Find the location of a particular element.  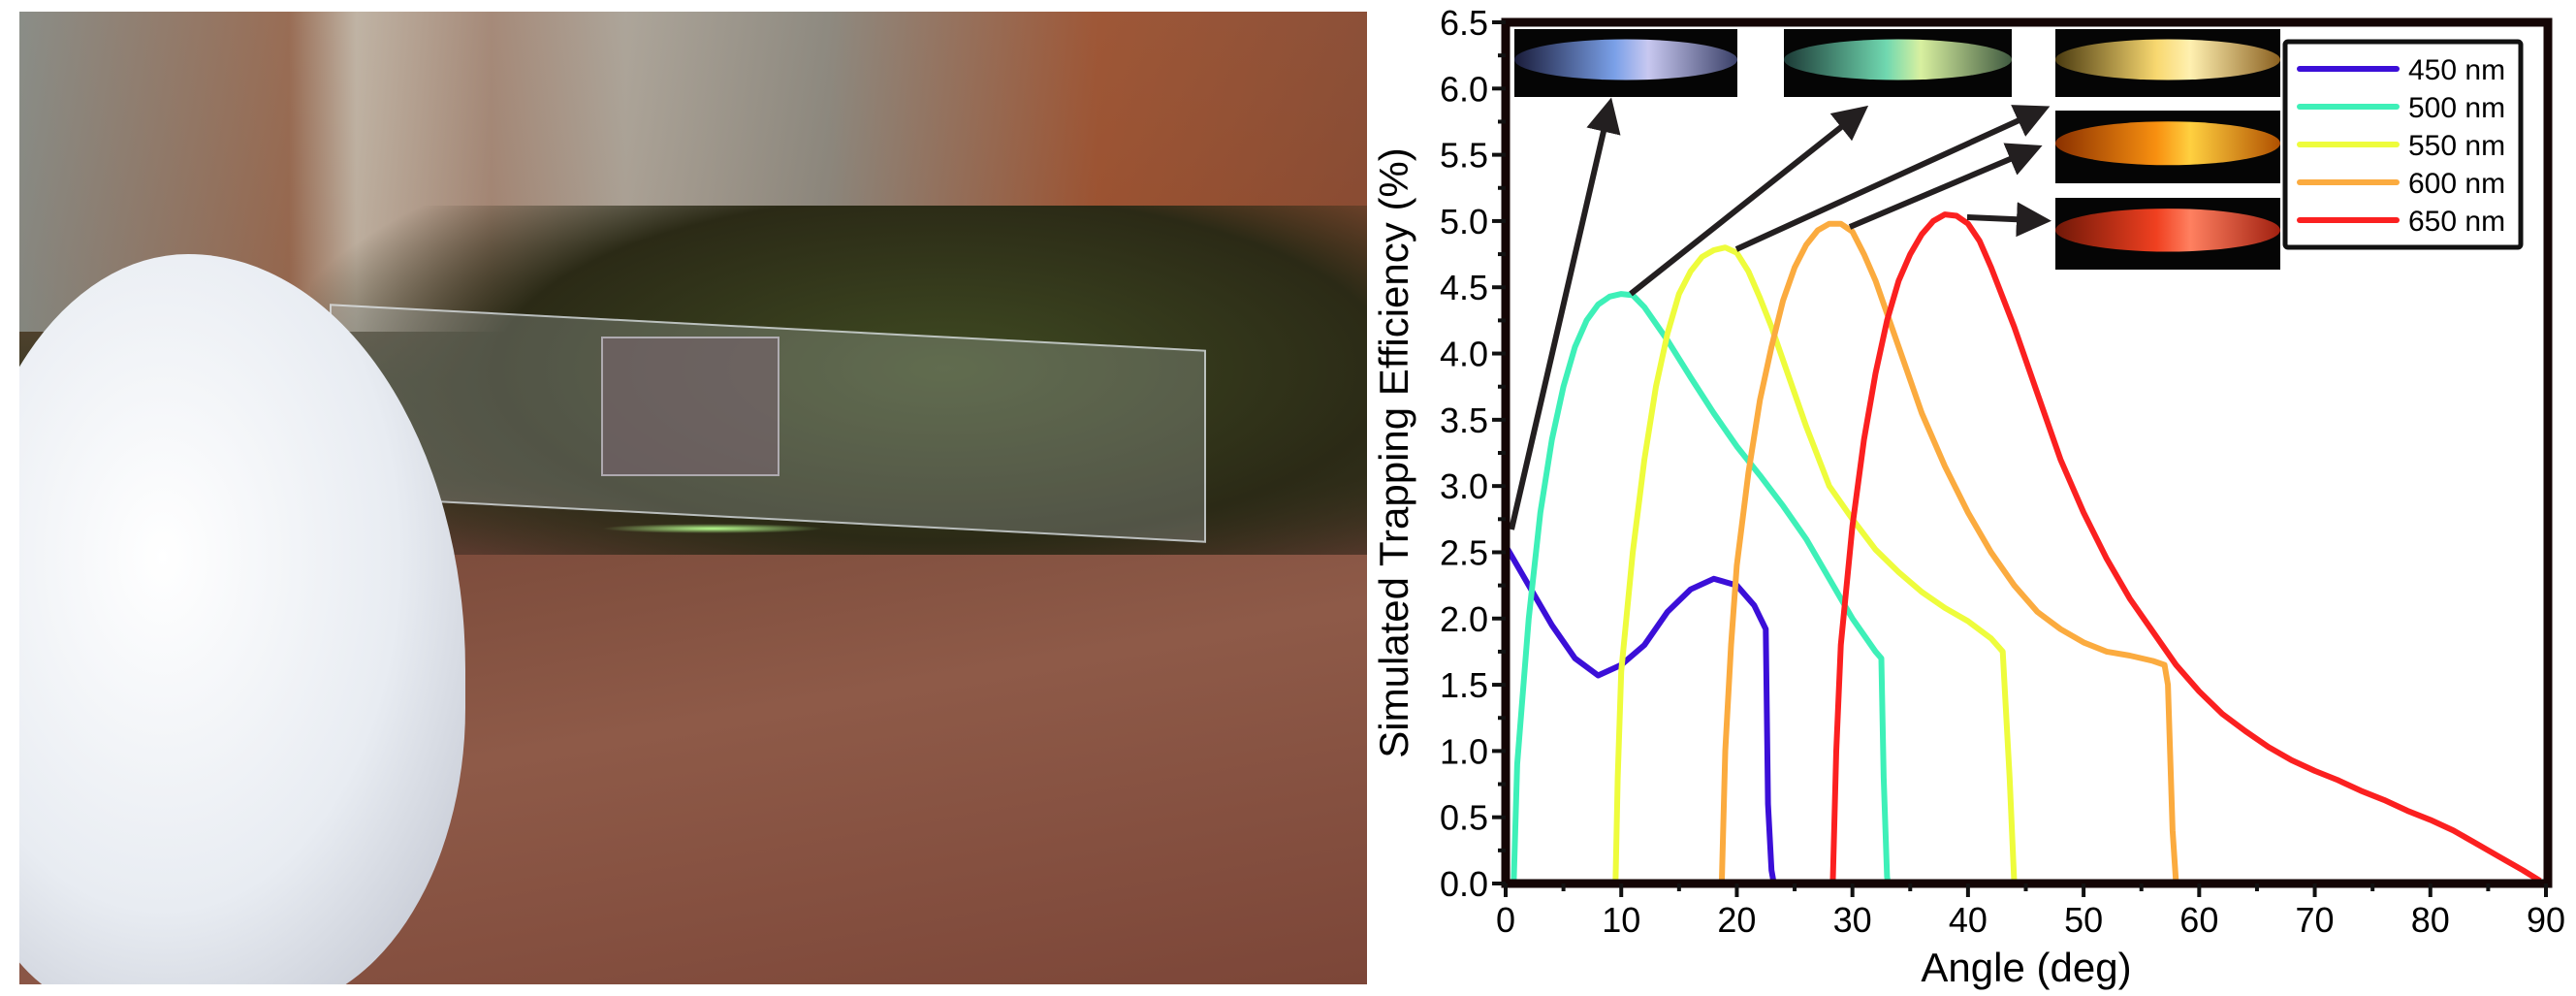

x-tick-label: 60 is located at coordinates (2198, 920).